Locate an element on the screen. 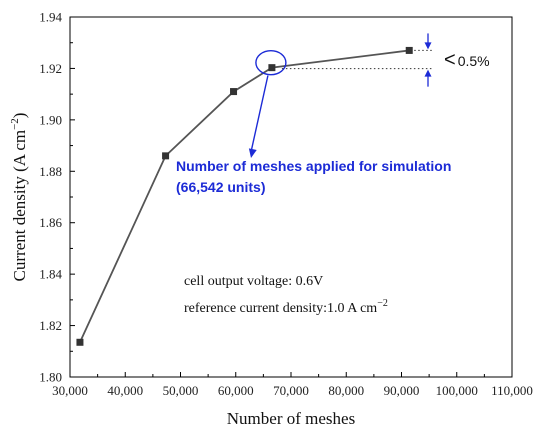 Image resolution: width=550 pixels, height=438 pixels. x-axis-title: Number of meshes is located at coordinates (291, 418).